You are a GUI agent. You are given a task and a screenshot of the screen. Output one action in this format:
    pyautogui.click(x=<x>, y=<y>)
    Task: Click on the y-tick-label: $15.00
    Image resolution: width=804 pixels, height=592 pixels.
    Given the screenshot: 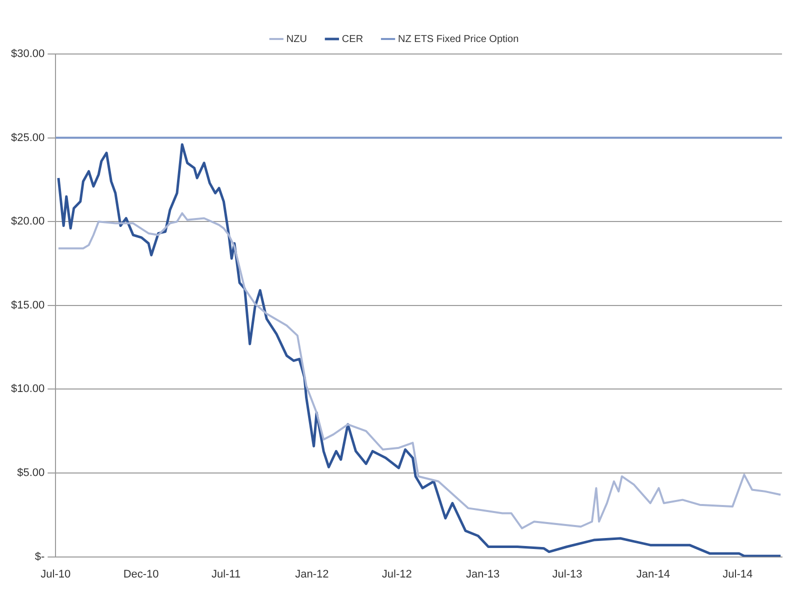 What is the action you would take?
    pyautogui.click(x=27, y=305)
    